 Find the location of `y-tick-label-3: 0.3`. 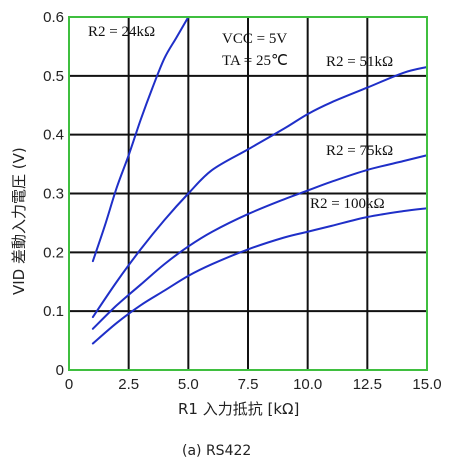

y-tick-label-3: 0.3 is located at coordinates (53, 194).